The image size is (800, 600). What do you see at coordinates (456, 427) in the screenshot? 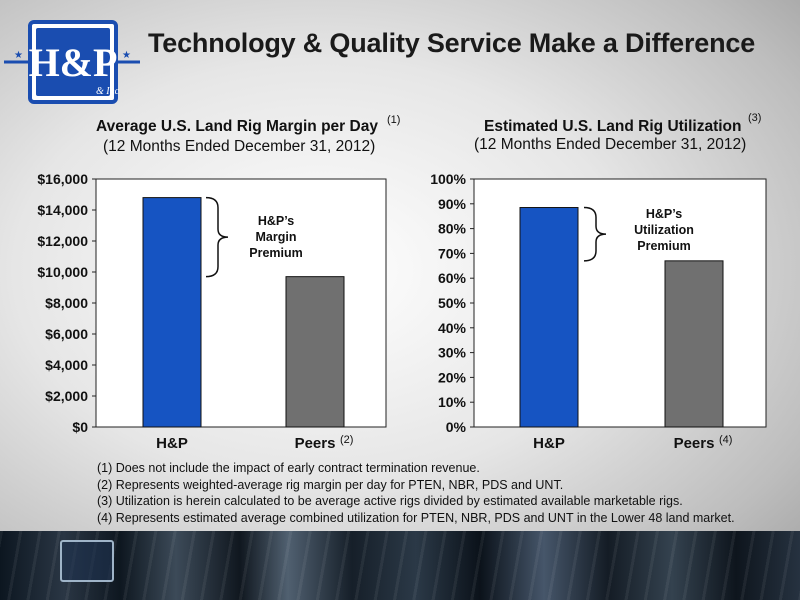
I see `chart2-ytick-label: 0%` at bounding box center [456, 427].